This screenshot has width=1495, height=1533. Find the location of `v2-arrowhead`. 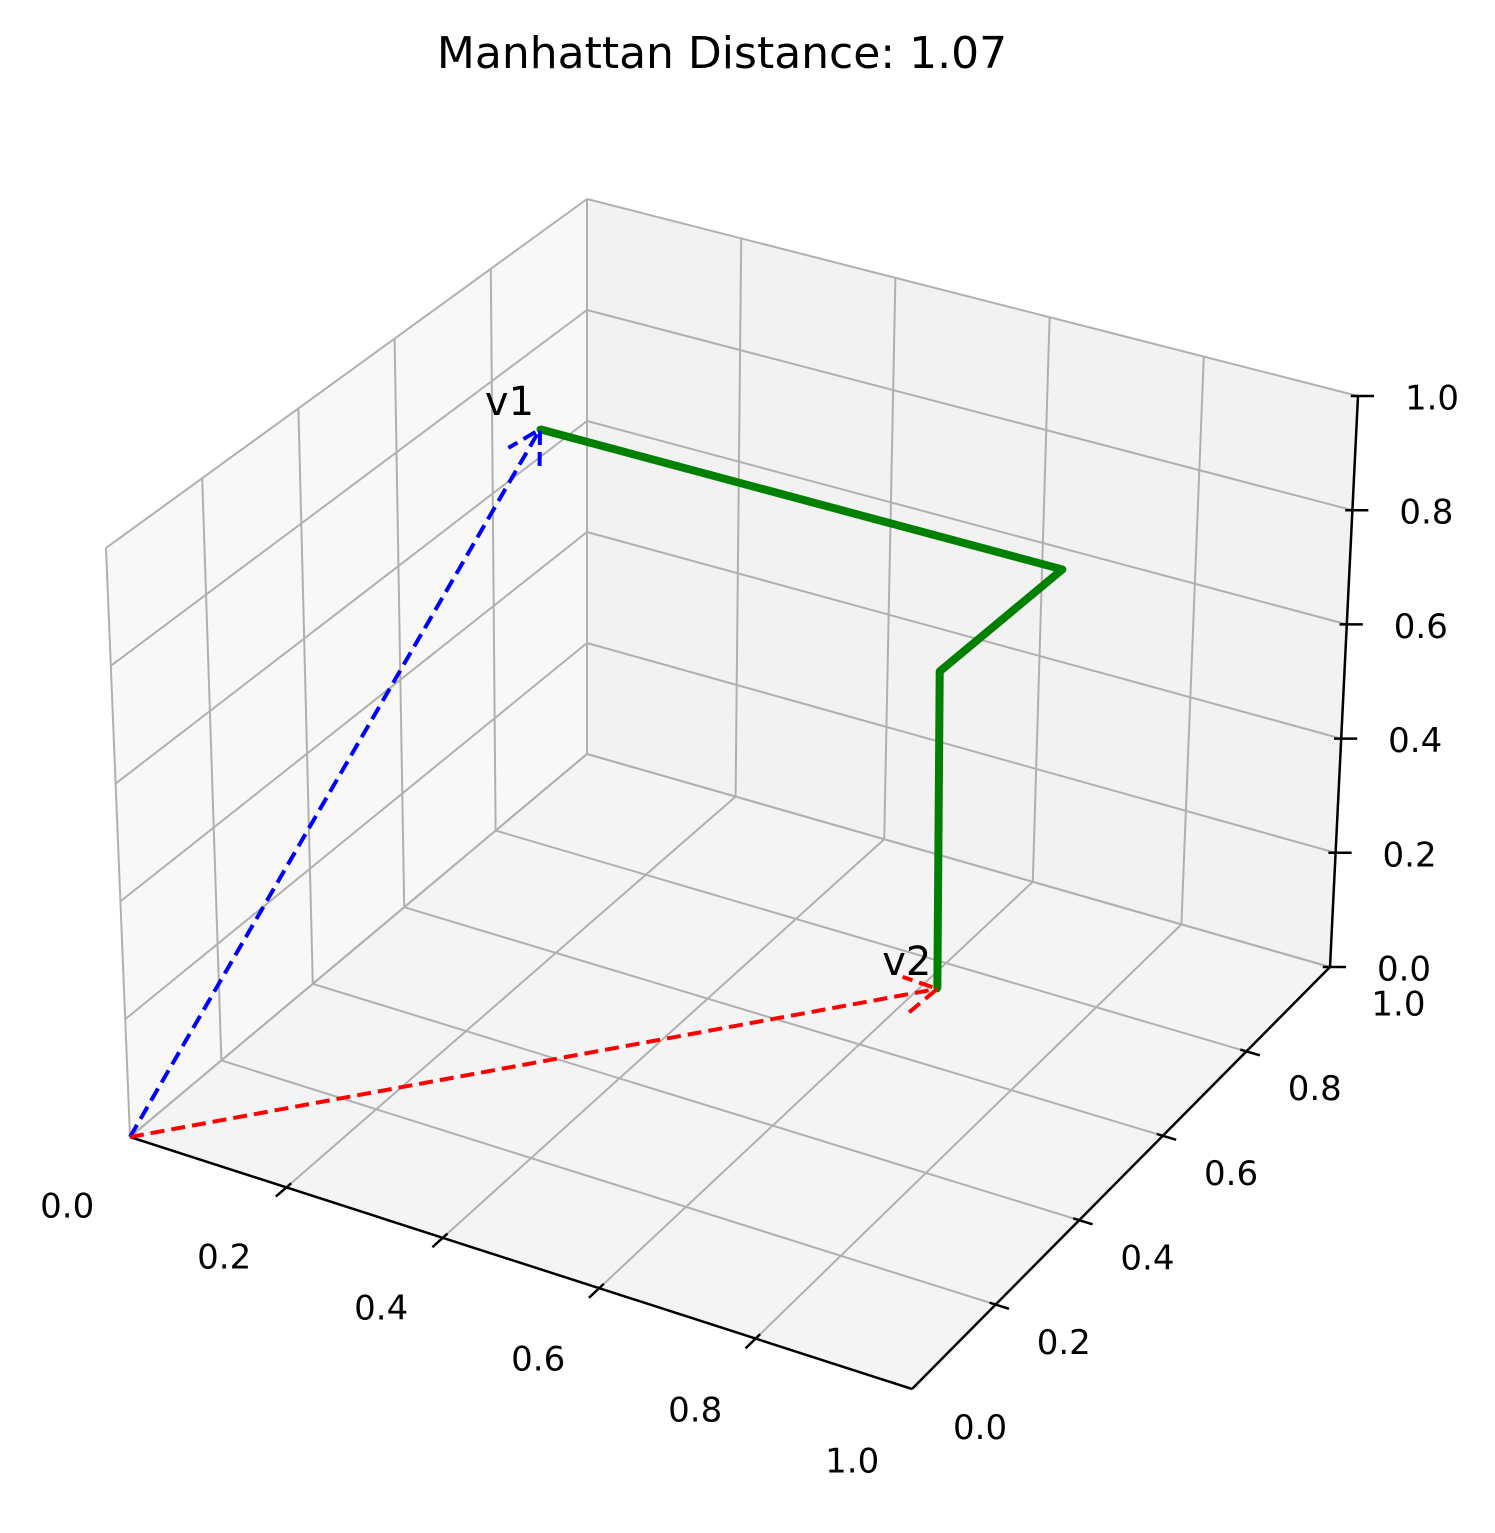

v2-arrowhead is located at coordinates (921, 994).